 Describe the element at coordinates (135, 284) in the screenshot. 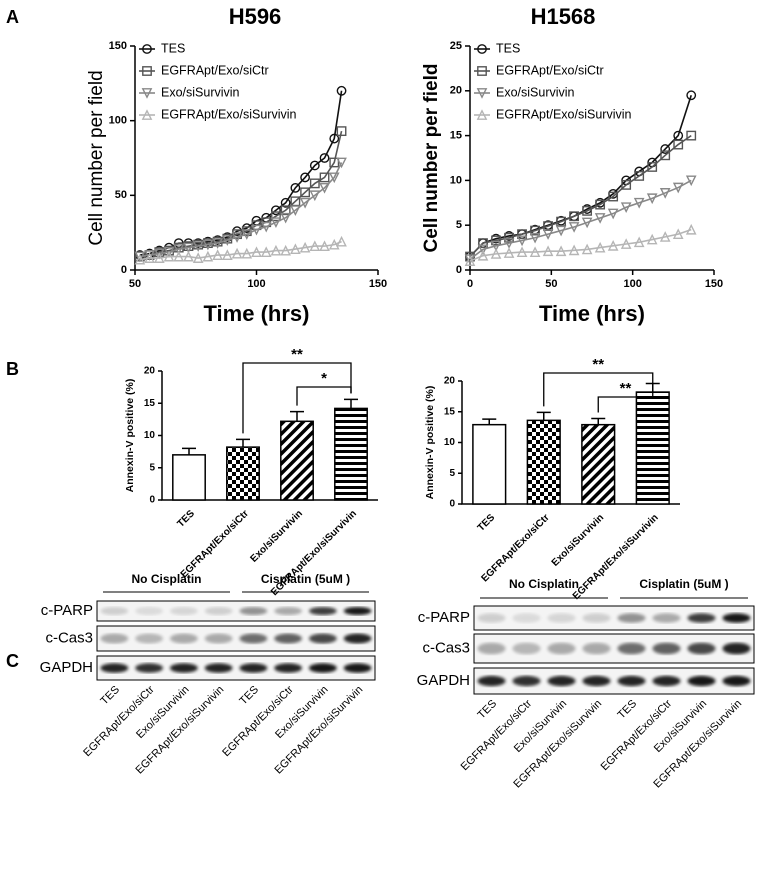

I see `x-tick-label: 50` at that location.